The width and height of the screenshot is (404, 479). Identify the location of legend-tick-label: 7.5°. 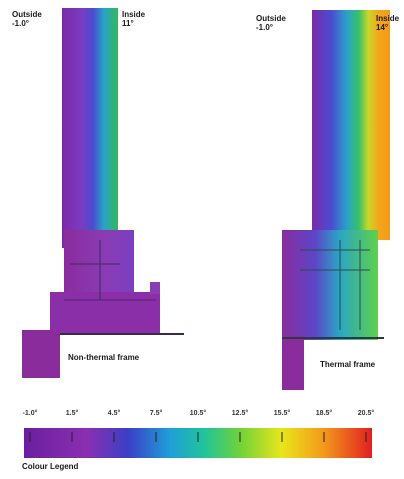
(156, 413).